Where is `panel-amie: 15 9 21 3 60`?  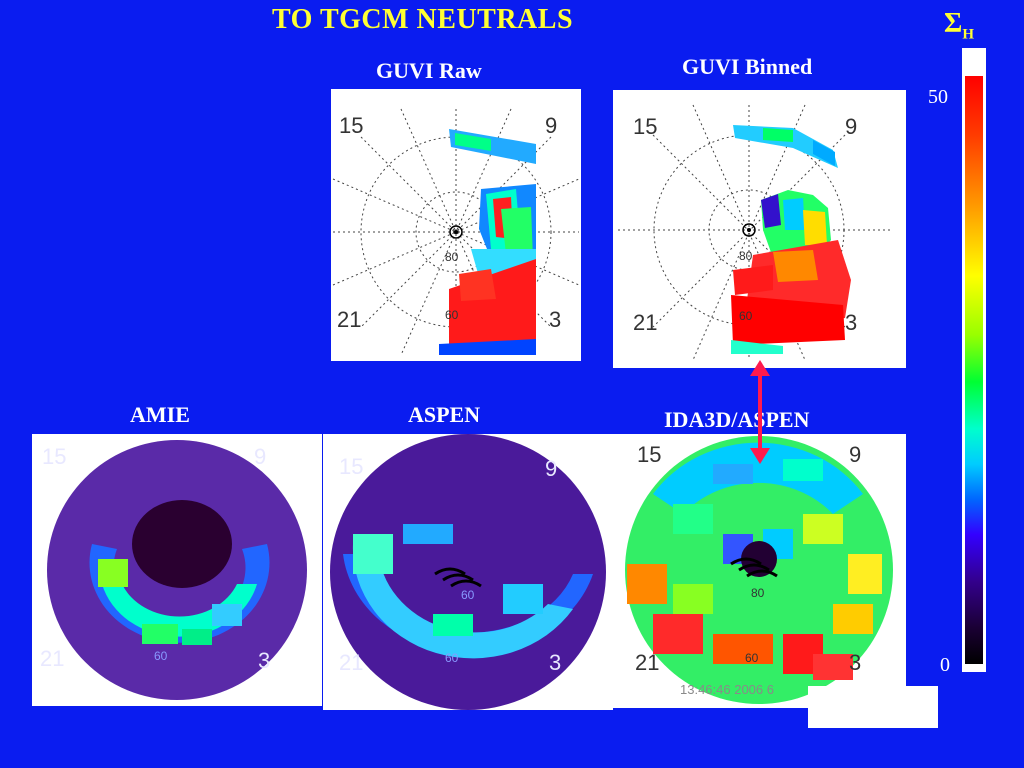 panel-amie: 15 9 21 3 60 is located at coordinates (177, 570).